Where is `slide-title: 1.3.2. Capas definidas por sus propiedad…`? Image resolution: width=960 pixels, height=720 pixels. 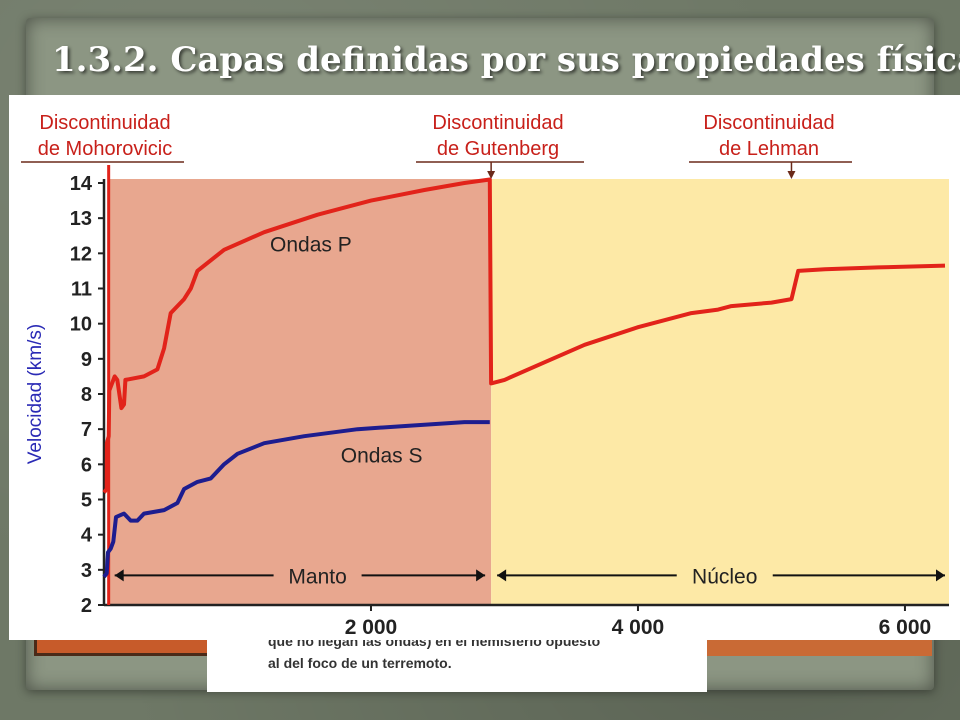 slide-title: 1.3.2. Capas definidas por sus propiedad… is located at coordinates (506, 60).